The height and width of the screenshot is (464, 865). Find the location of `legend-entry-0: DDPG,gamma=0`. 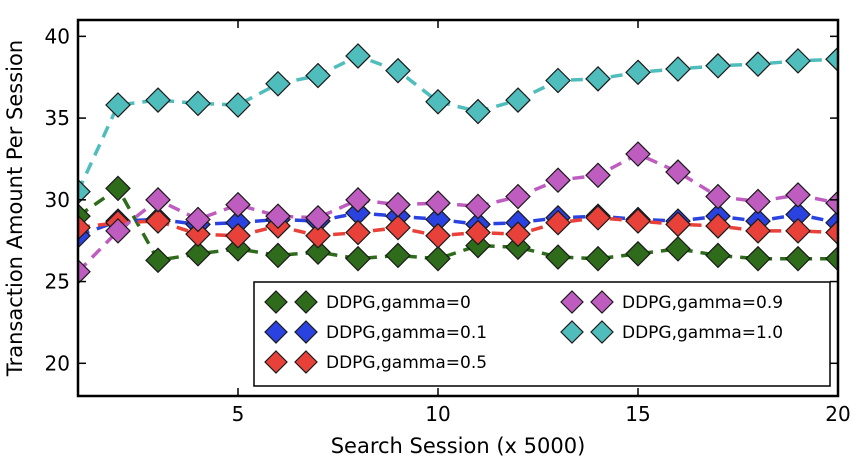

legend-entry-0: DDPG,gamma=0 is located at coordinates (367, 302).